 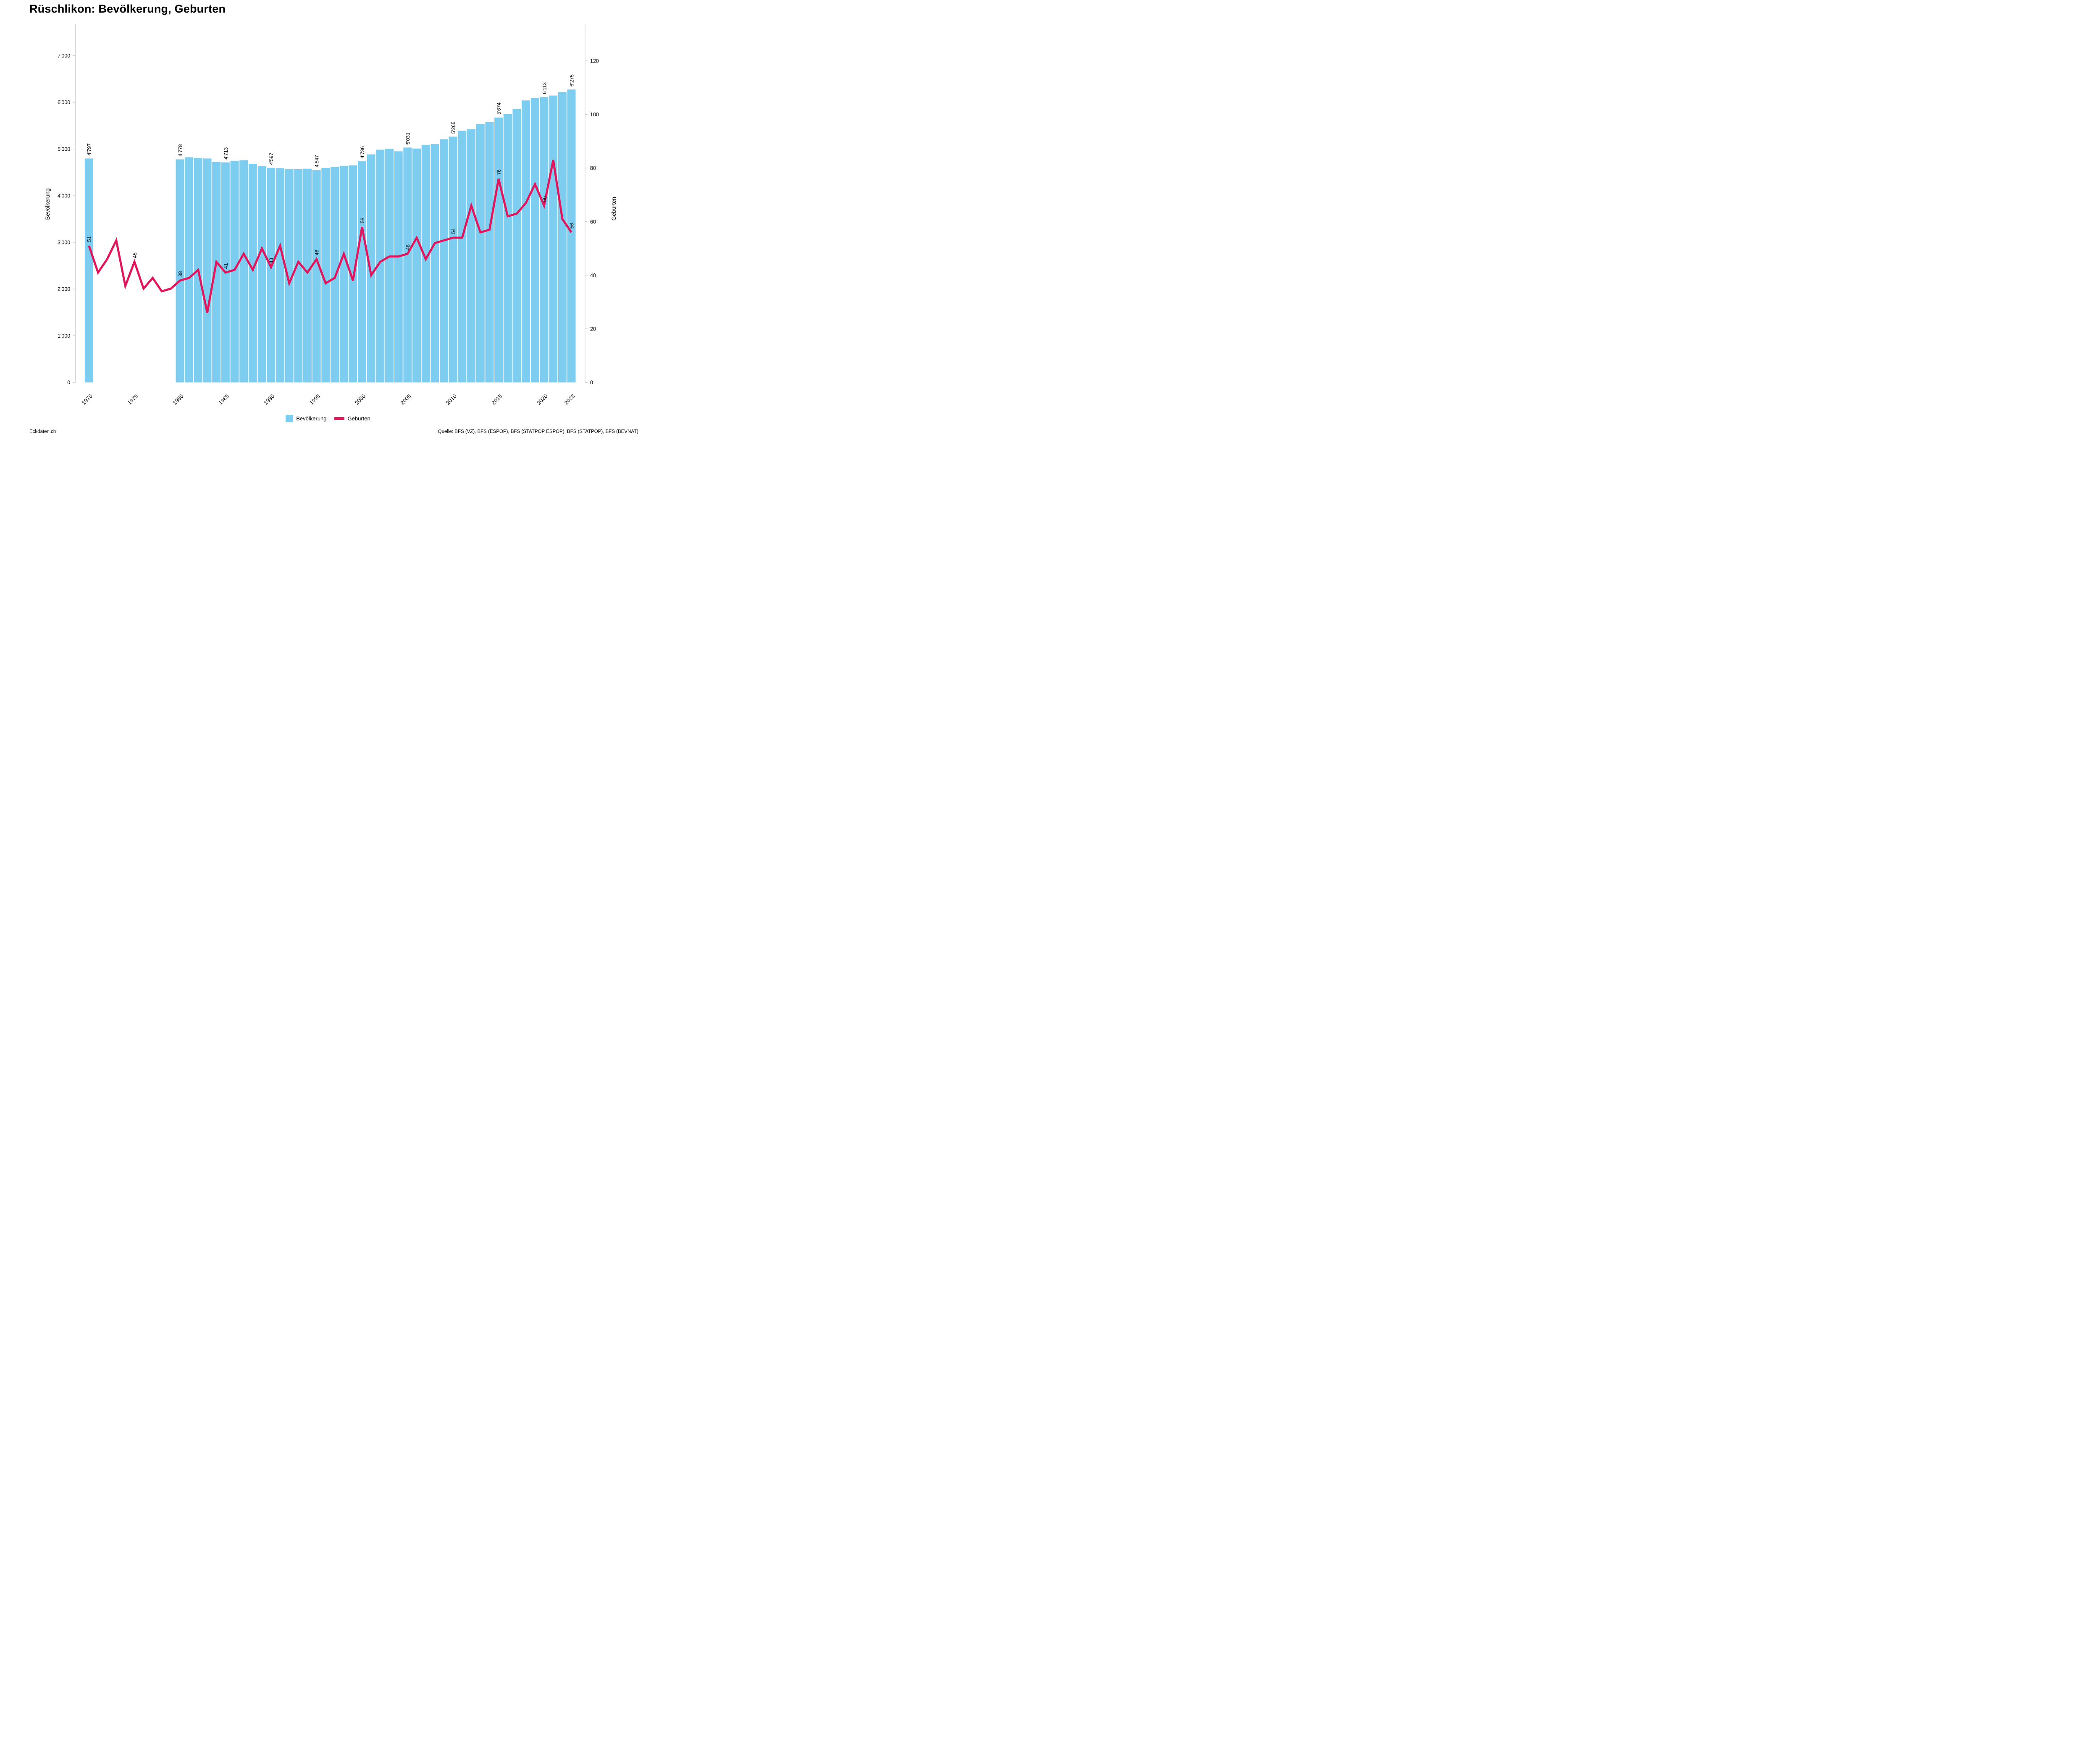 What do you see at coordinates (339, 418) in the screenshot?
I see `line-swatch-icon` at bounding box center [339, 418].